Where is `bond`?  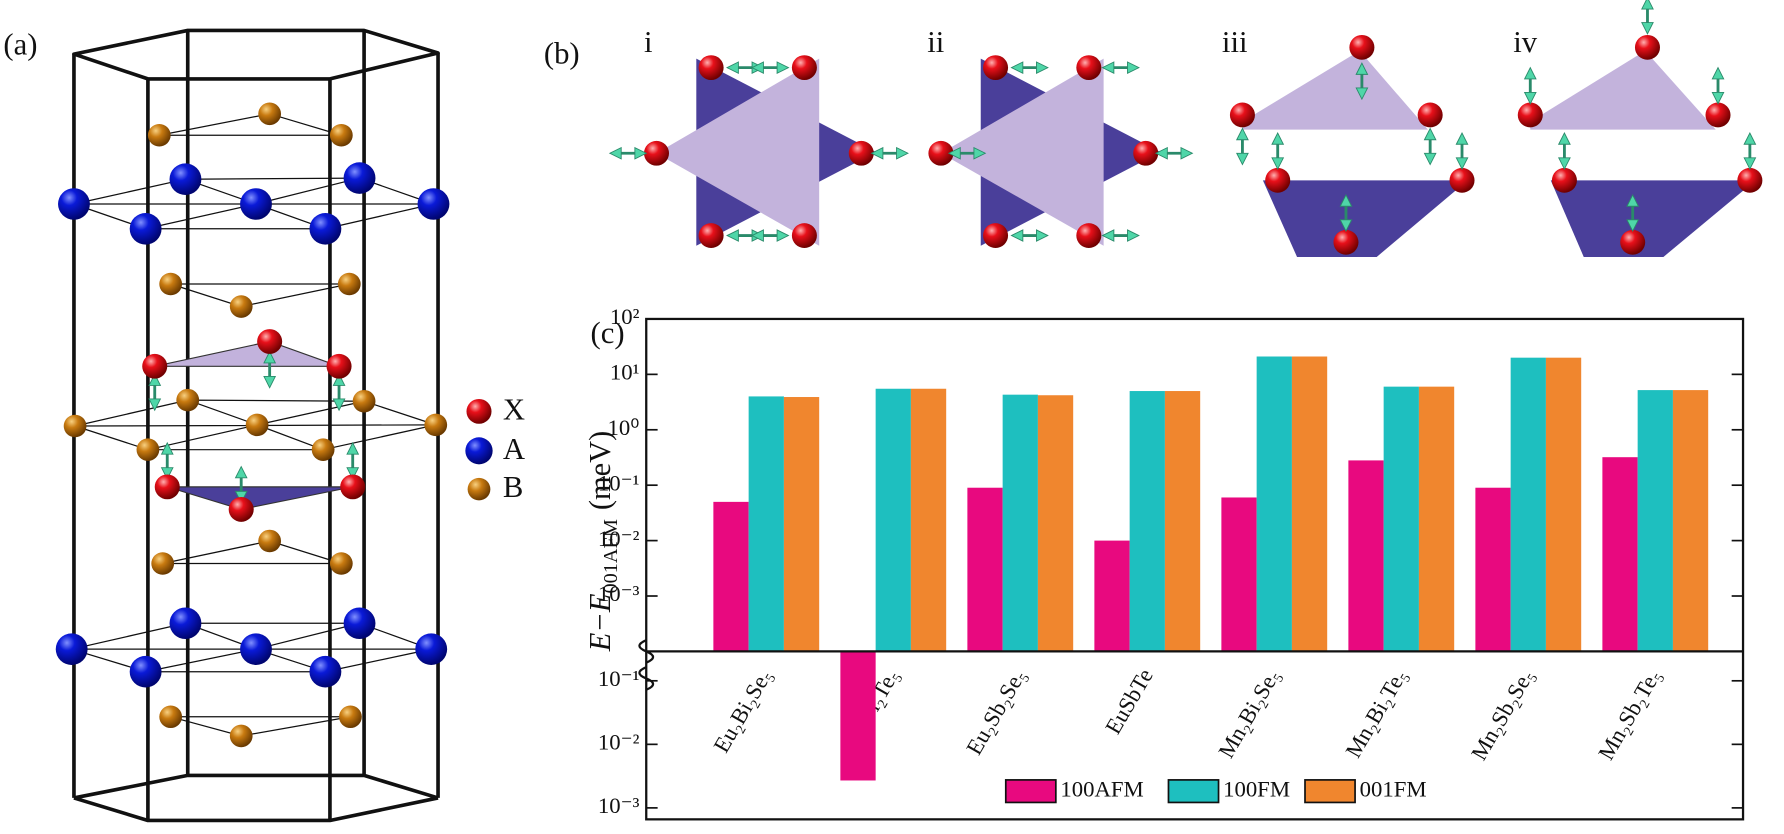 bond is located at coordinates (260, 726).